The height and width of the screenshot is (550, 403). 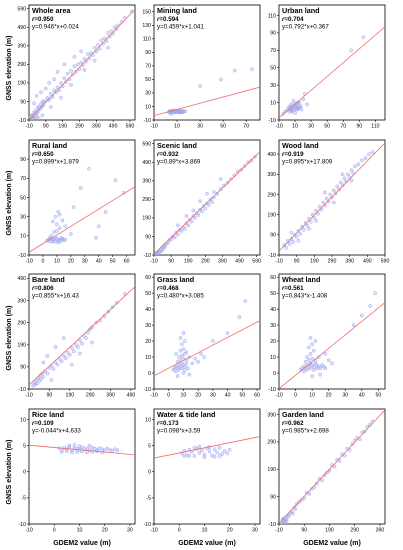 What do you see at coordinates (43, 262) in the screenshot?
I see `x-tick-label: 0` at bounding box center [43, 262].